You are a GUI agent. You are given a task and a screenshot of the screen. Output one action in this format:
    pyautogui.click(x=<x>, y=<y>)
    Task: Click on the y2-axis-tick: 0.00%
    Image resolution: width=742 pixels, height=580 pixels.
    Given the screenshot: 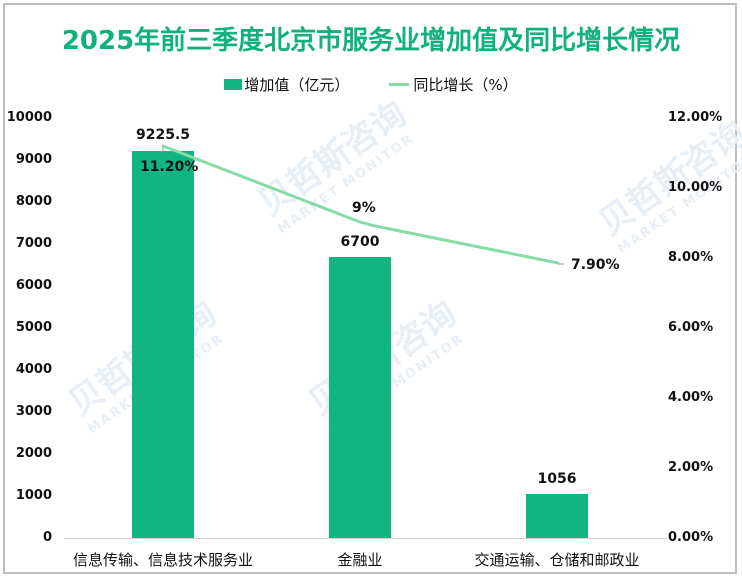 What is the action you would take?
    pyautogui.click(x=691, y=537)
    